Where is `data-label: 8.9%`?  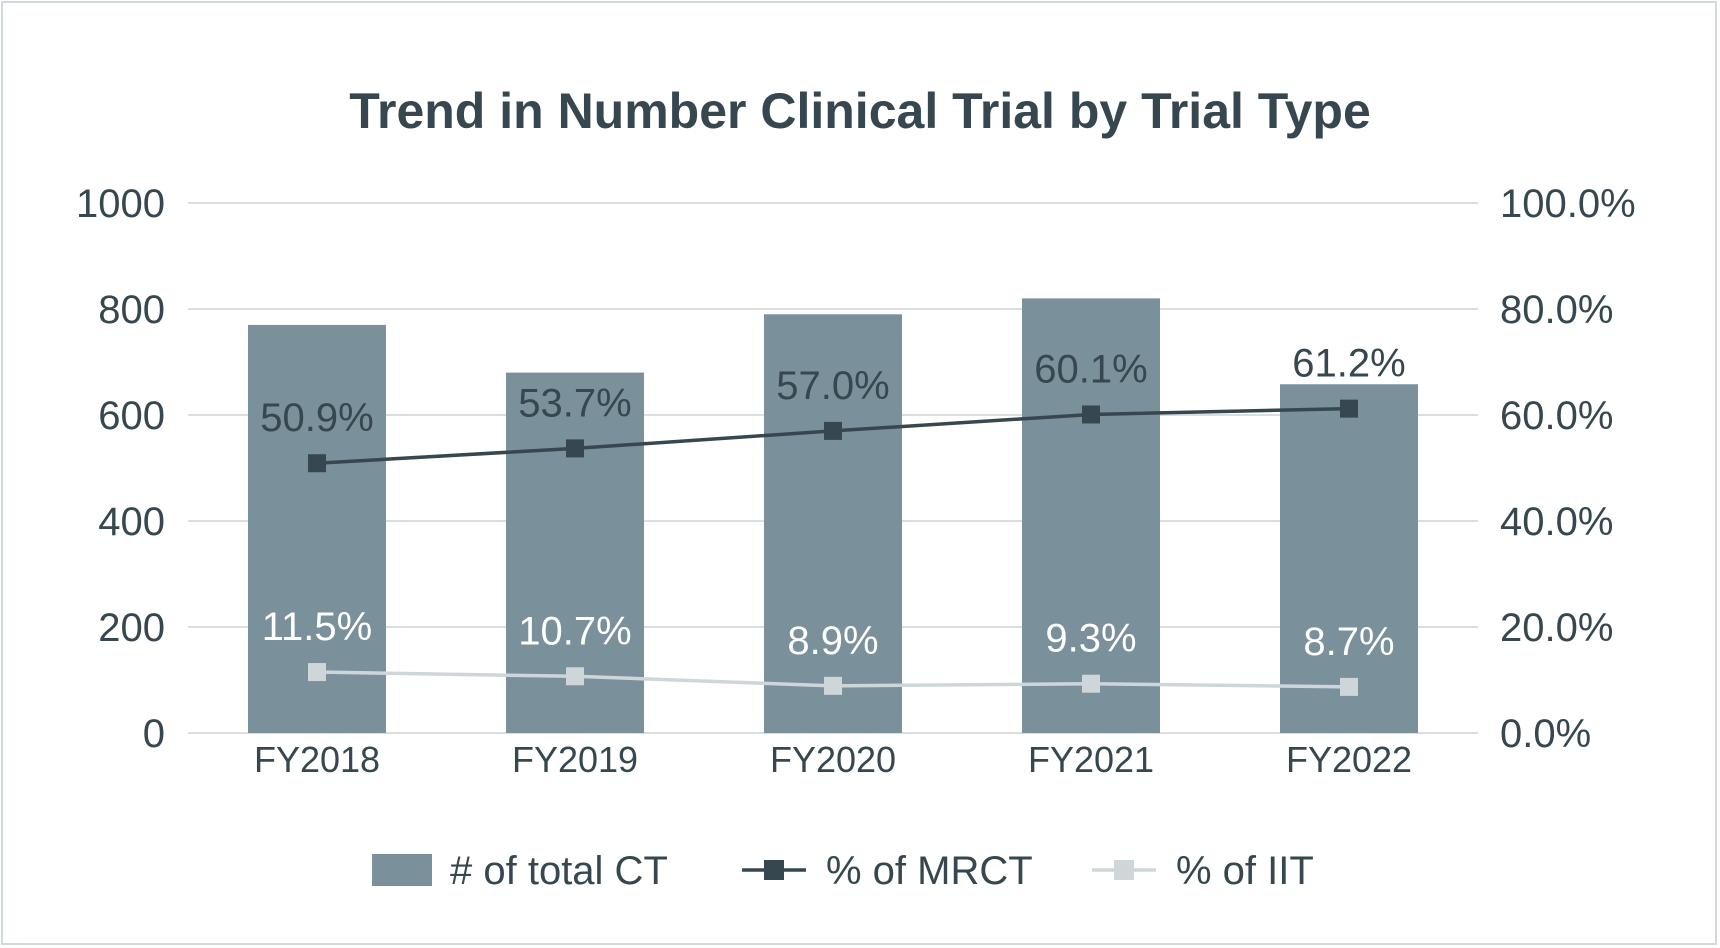 data-label: 8.9% is located at coordinates (832, 641).